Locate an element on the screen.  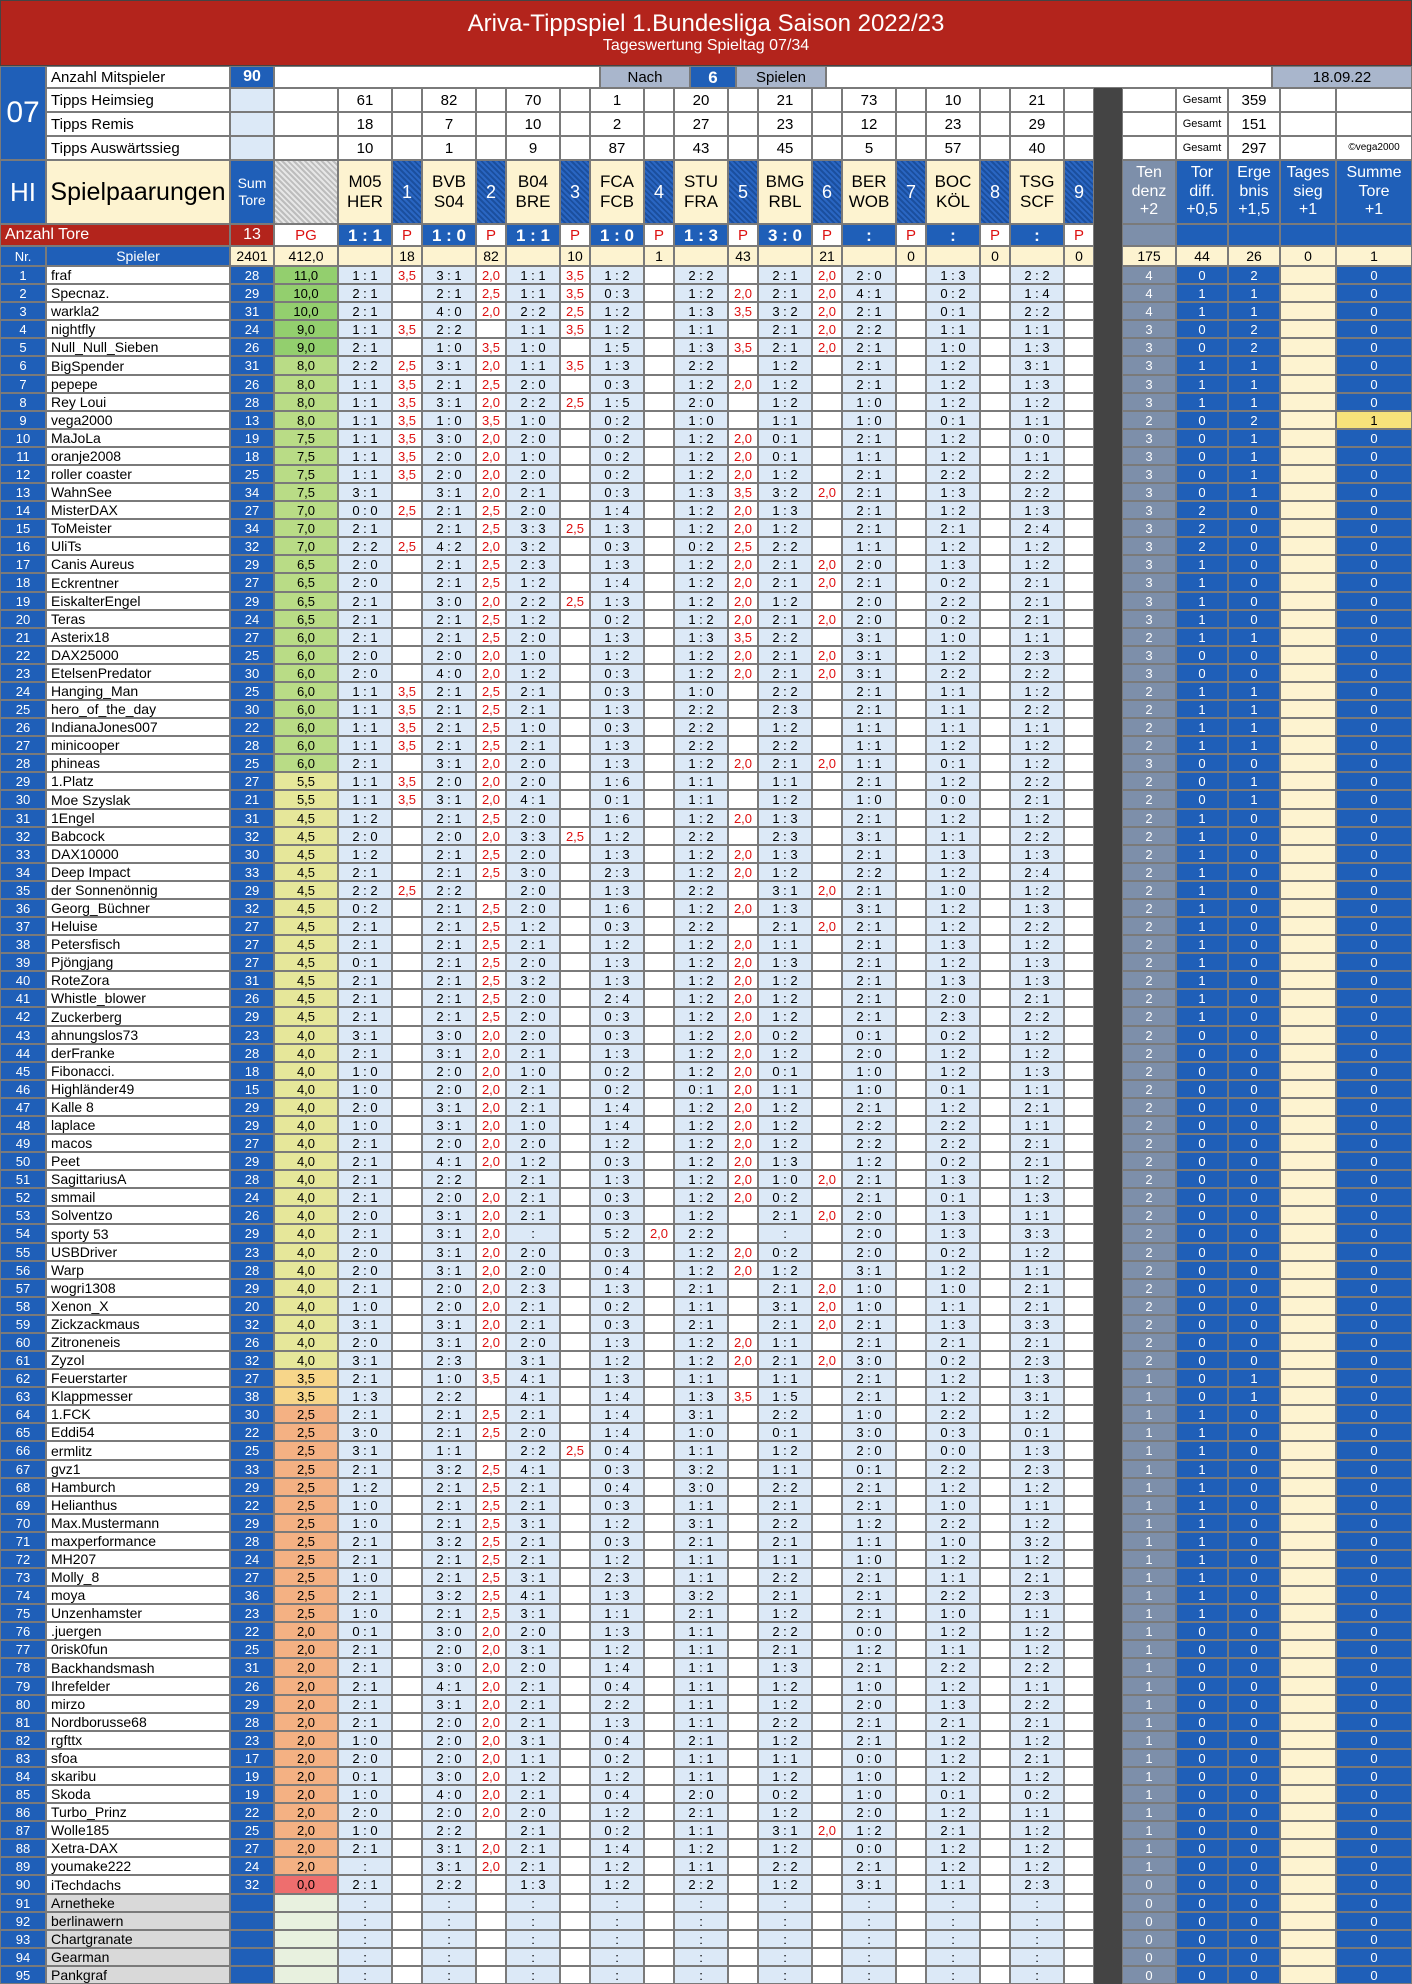
player-name: Xenon_X is located at coordinates (138, 1306).